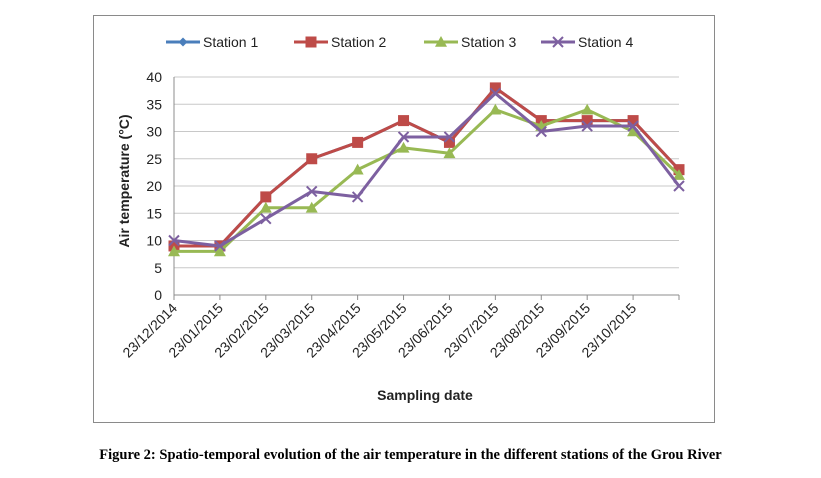  I want to click on y-tick-label: 10, so click(154, 241).